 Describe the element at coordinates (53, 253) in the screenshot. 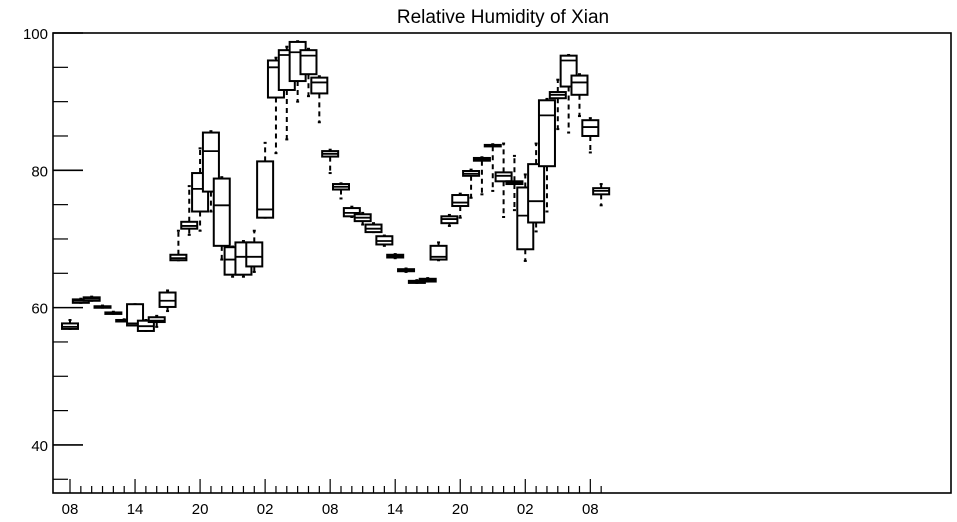

I see `y-axis: 40 60 80 100` at that location.